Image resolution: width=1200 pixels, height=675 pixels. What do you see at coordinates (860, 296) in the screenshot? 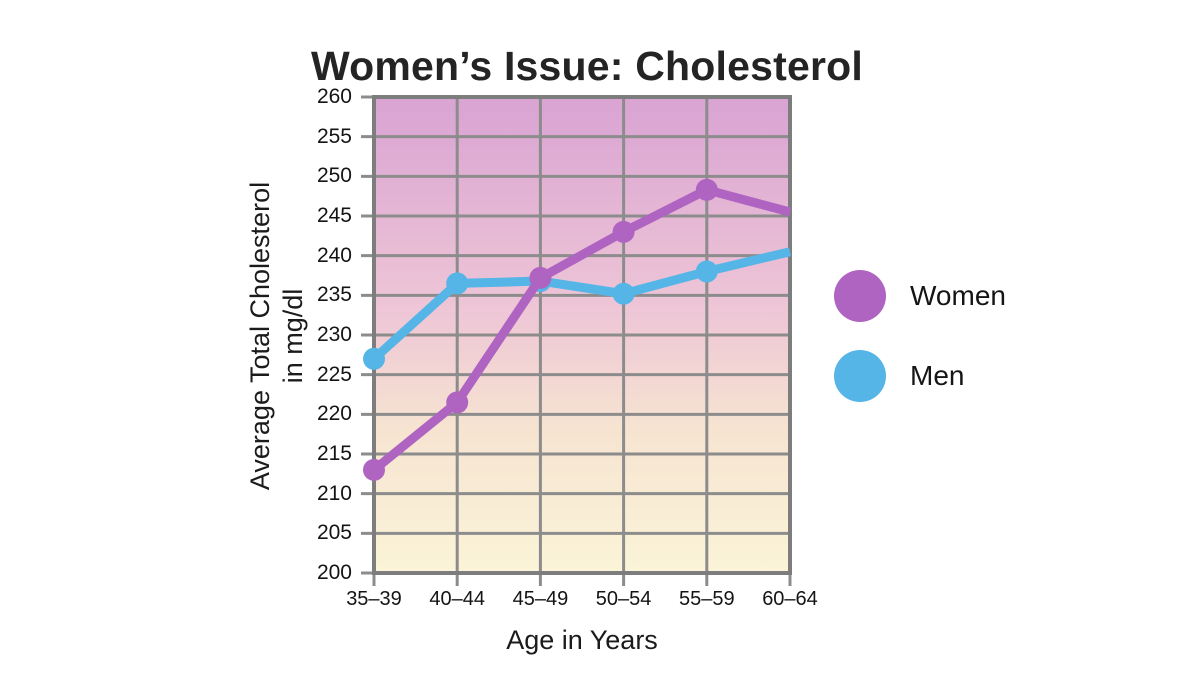
I see `legend-swatch-women` at bounding box center [860, 296].